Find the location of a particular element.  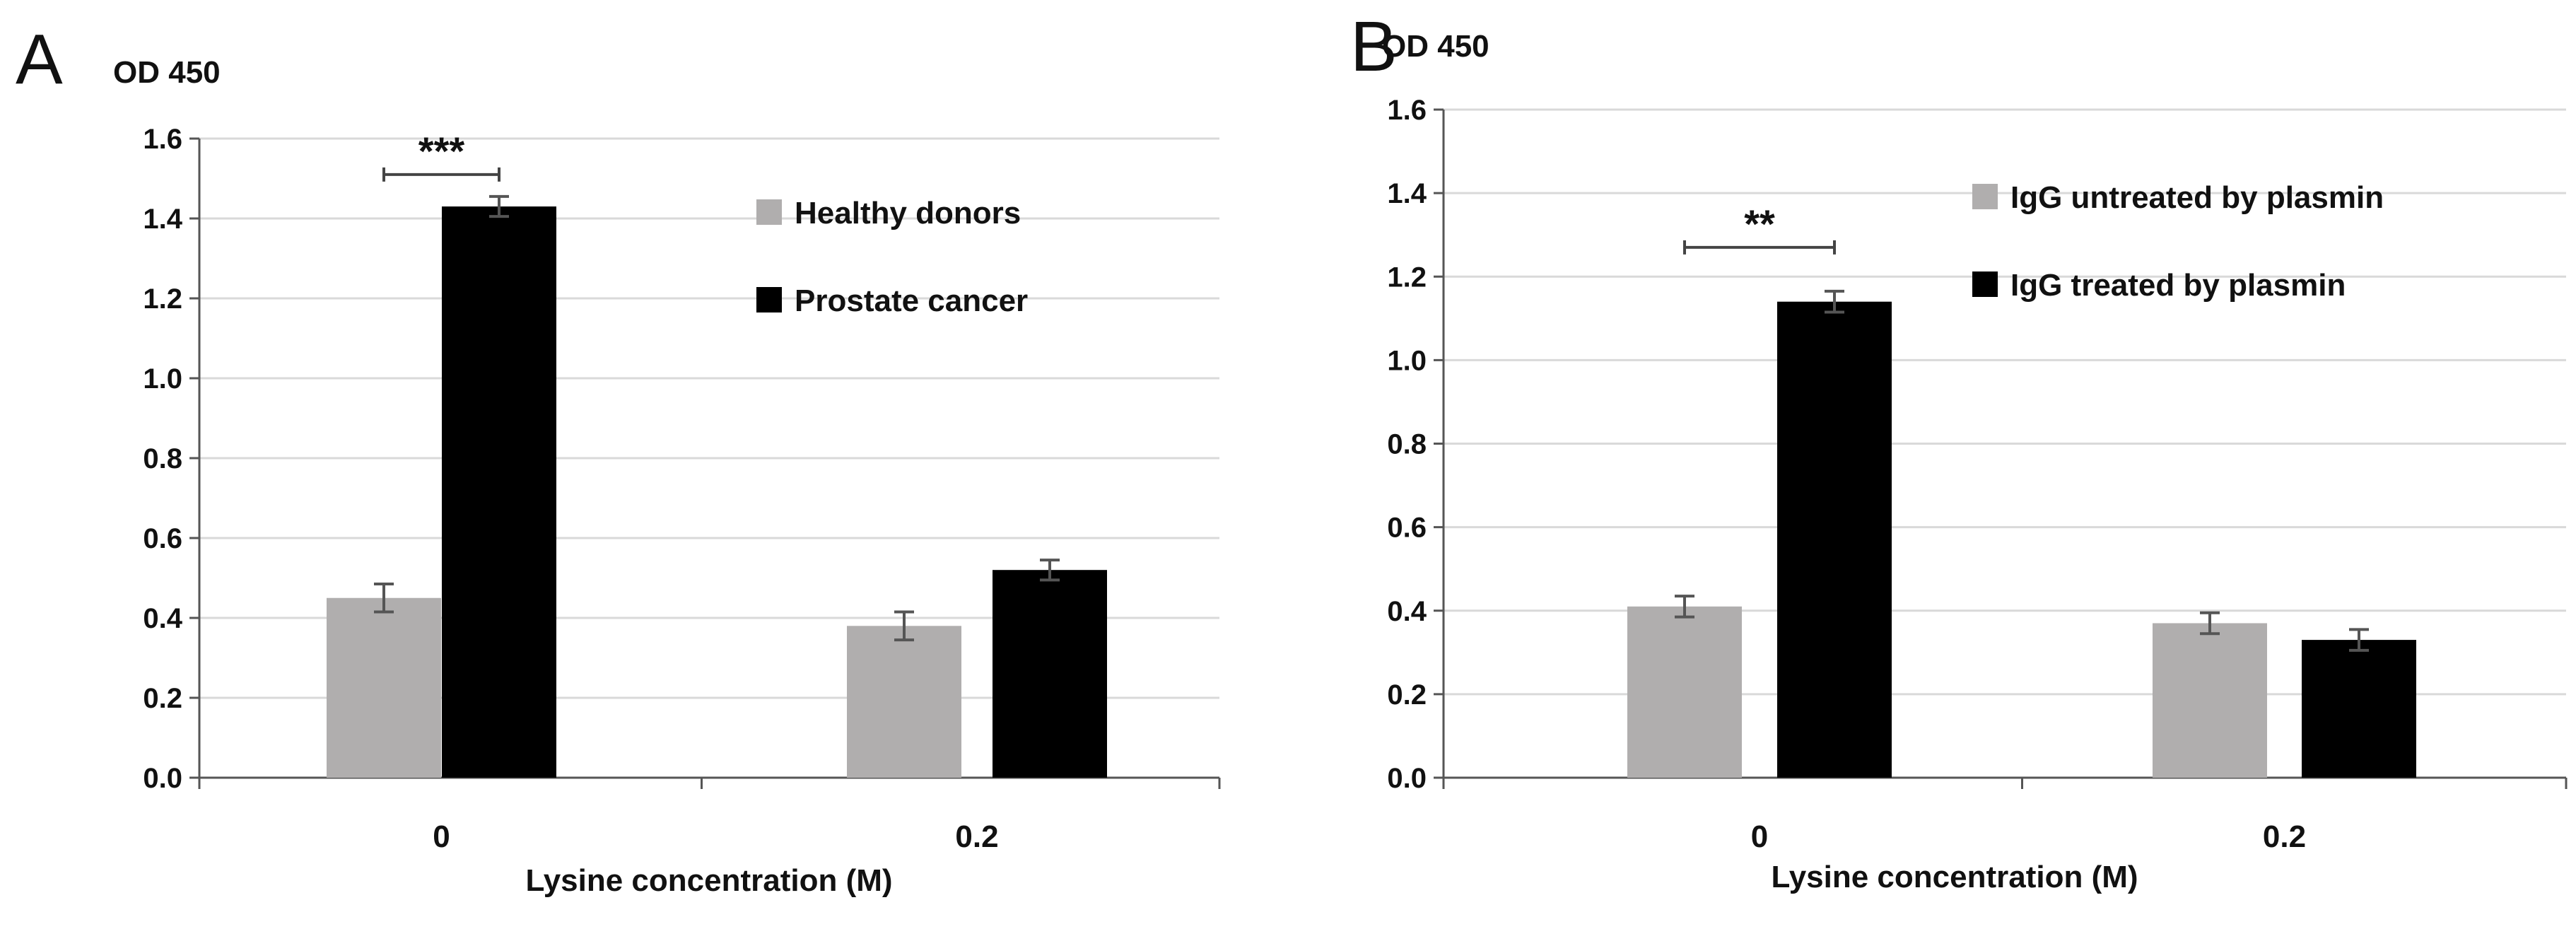

panel-a-significance-bracket is located at coordinates (441, 174).